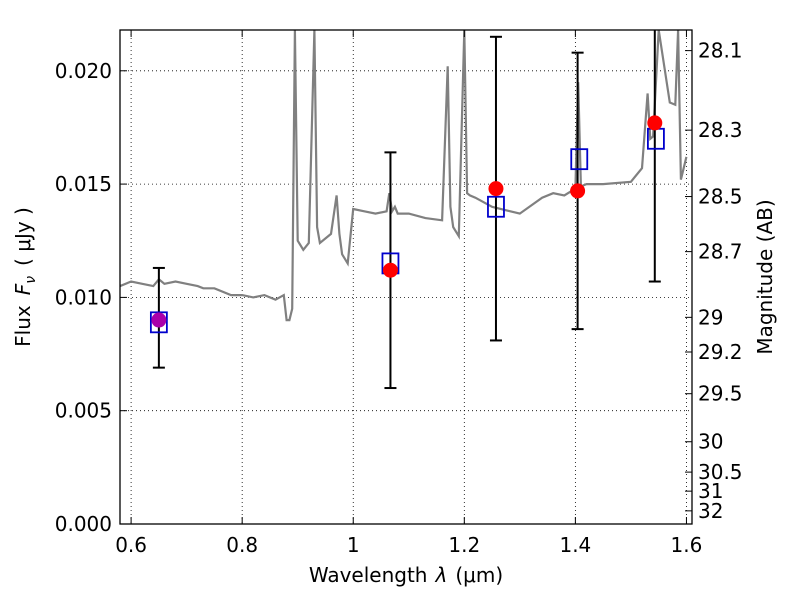  Describe the element at coordinates (83, 297) in the screenshot. I see `y-tick-label: 0.010` at that location.